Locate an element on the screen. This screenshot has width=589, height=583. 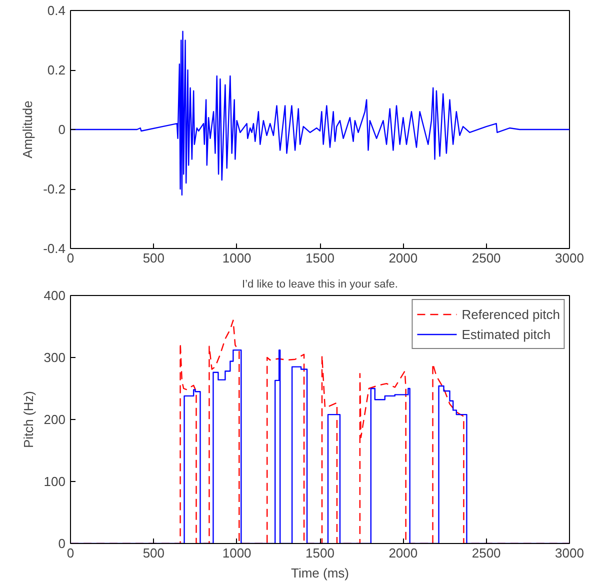
y-tick-label: -0.4 is located at coordinates (54, 248).